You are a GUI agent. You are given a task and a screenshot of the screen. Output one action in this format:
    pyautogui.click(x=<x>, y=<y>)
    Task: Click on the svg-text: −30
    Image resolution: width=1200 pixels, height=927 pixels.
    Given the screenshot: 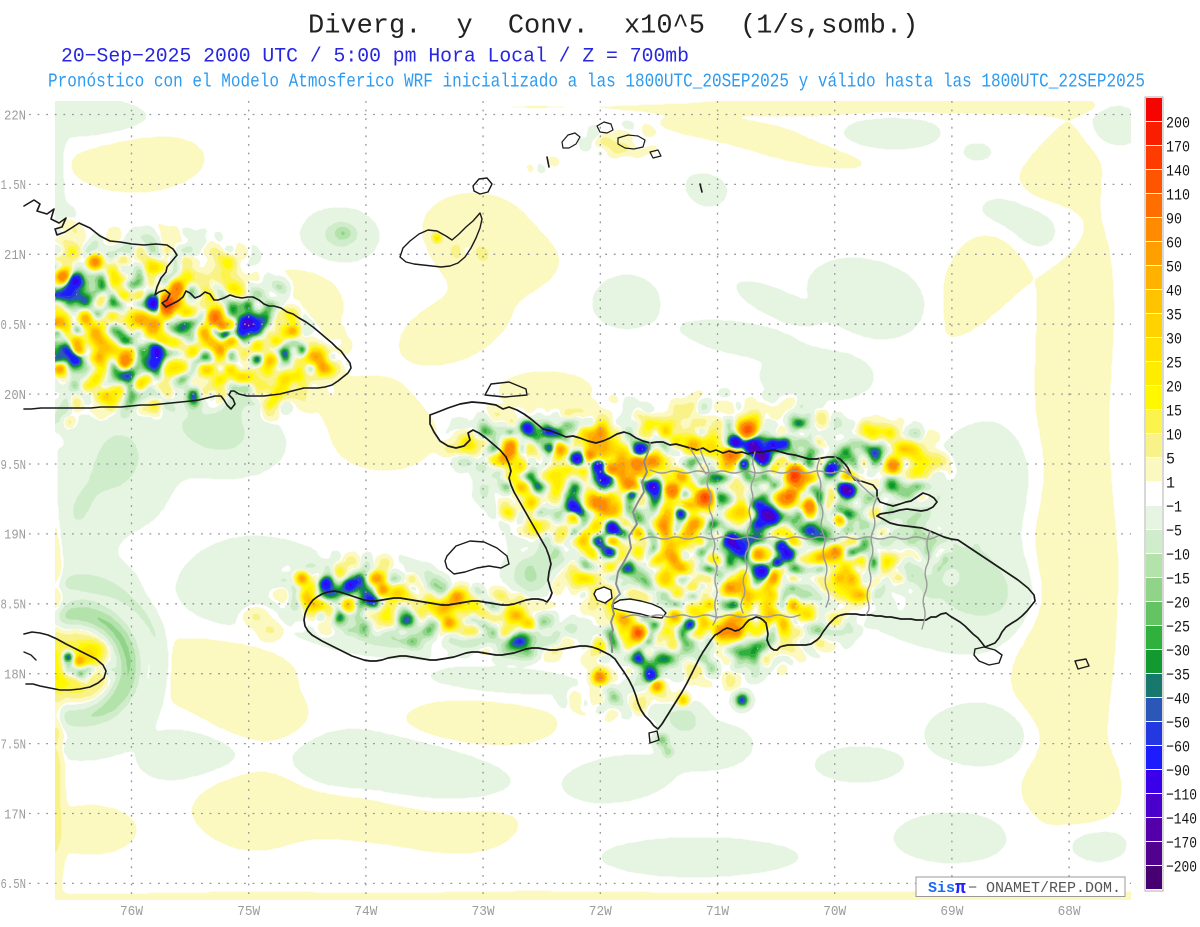 What is the action you would take?
    pyautogui.click(x=1178, y=652)
    